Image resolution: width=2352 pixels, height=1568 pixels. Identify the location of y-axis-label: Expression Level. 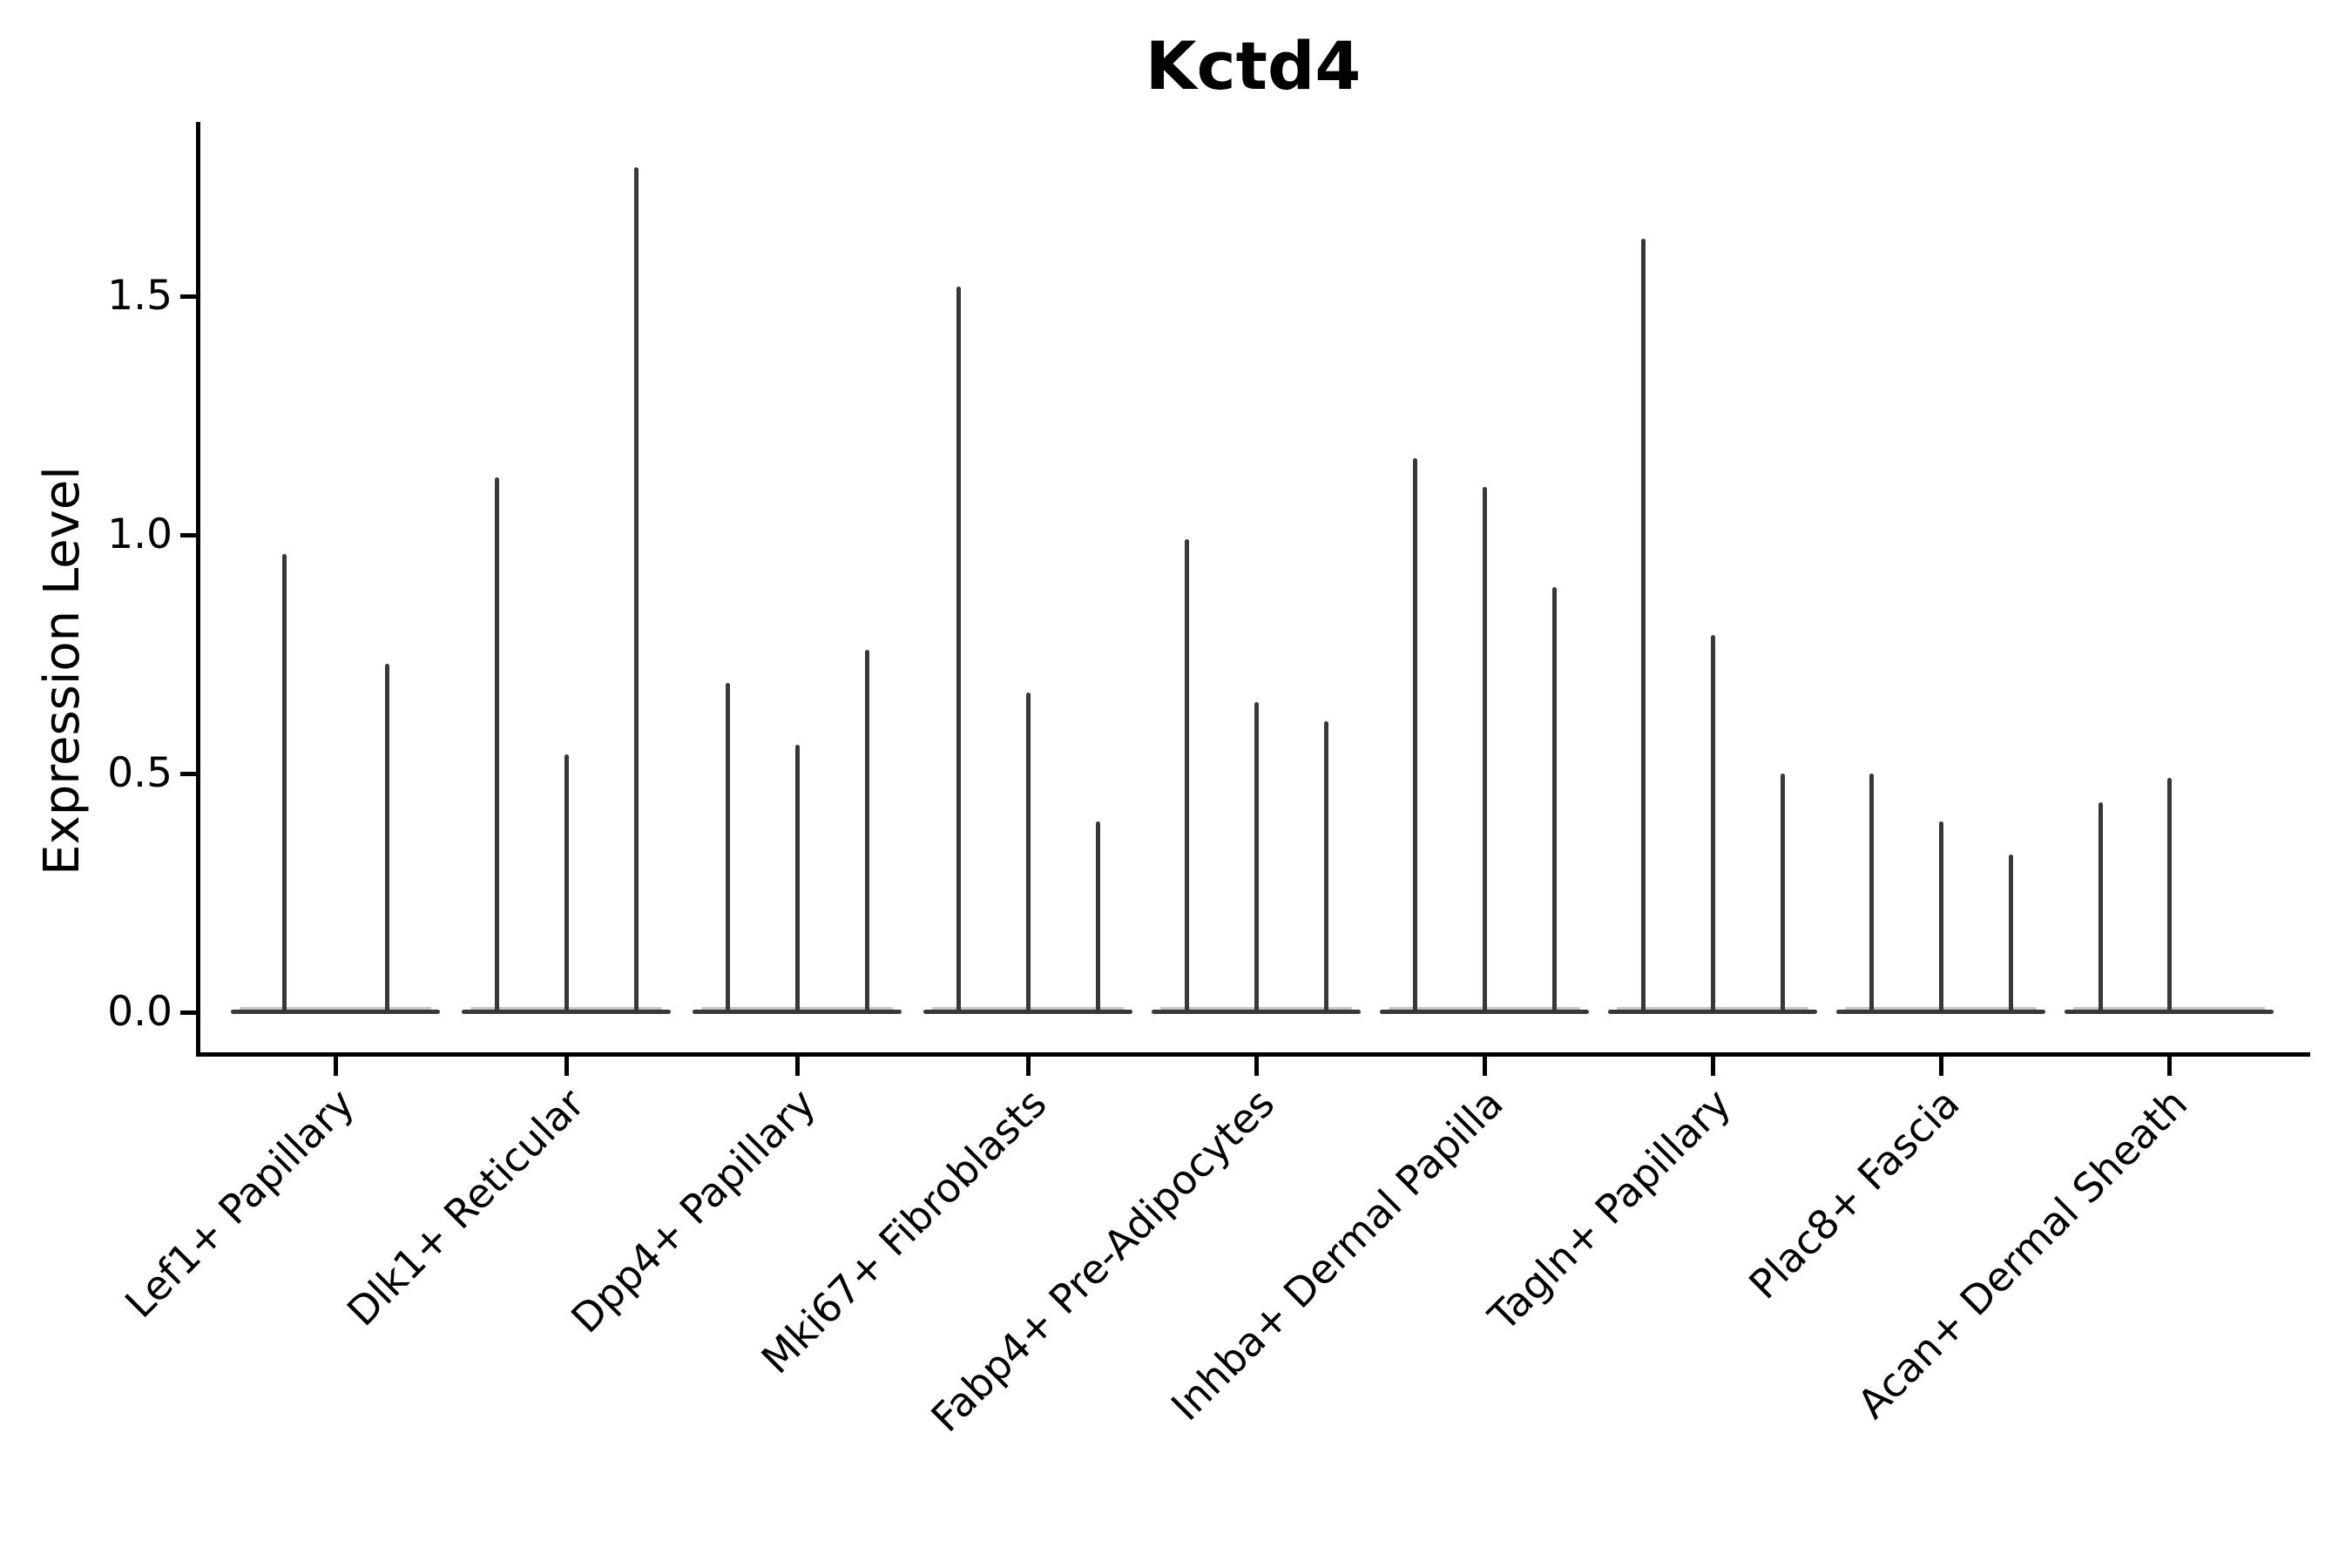
(62, 670).